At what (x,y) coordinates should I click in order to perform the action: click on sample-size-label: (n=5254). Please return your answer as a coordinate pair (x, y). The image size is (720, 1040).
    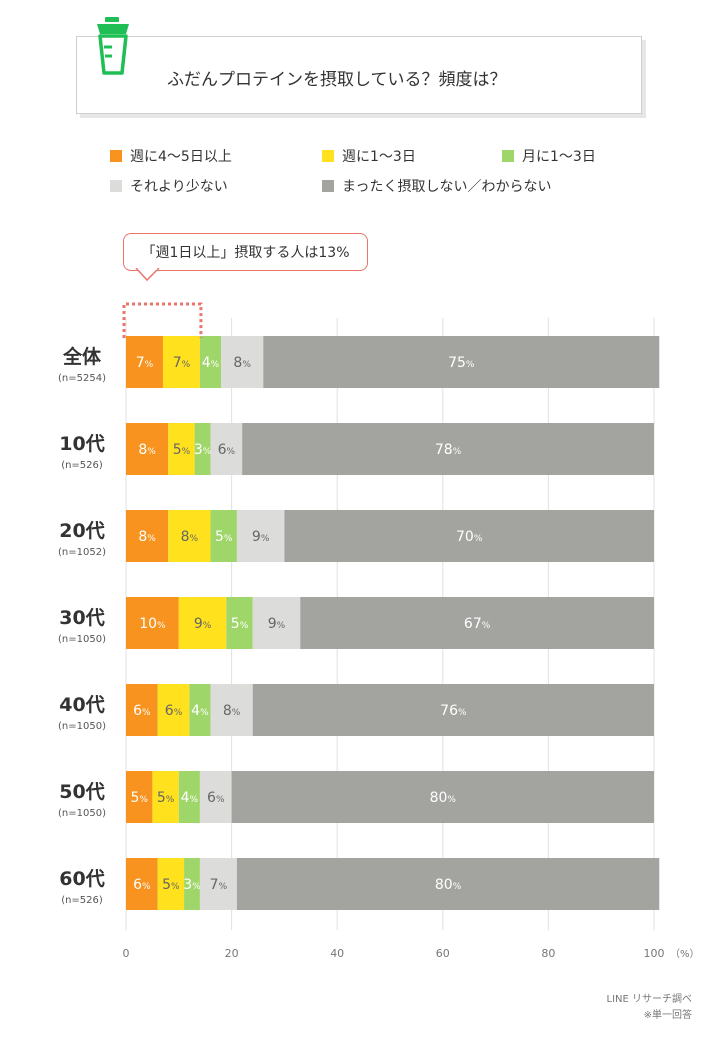
    Looking at the image, I should click on (82, 378).